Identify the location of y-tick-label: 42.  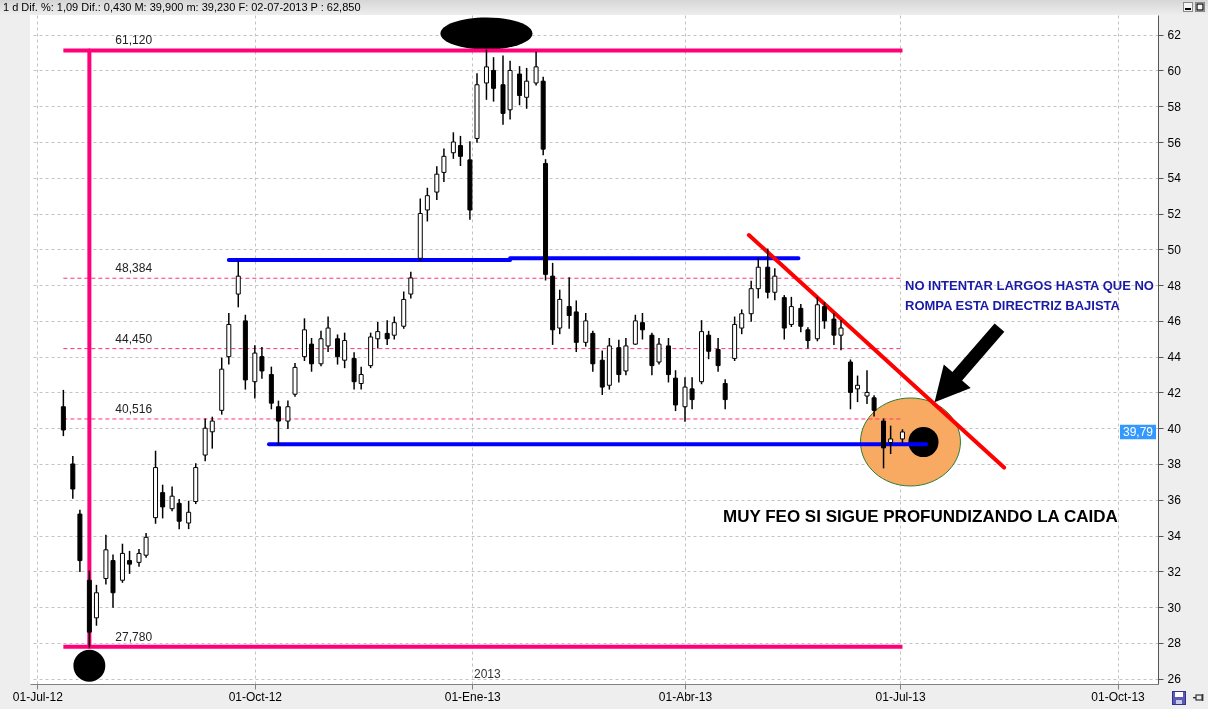
(1174, 392).